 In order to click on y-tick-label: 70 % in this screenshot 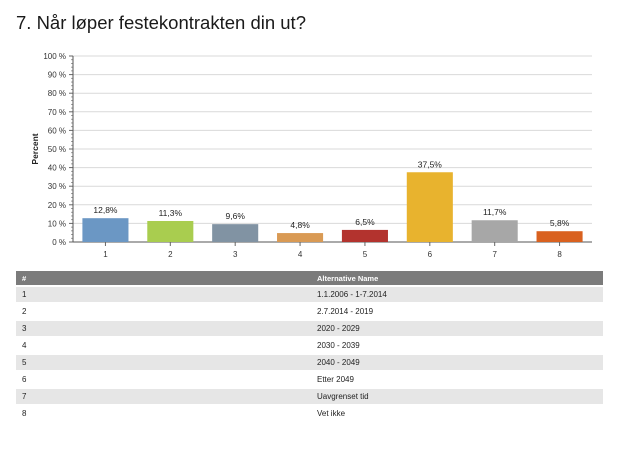, I will do `click(57, 112)`.